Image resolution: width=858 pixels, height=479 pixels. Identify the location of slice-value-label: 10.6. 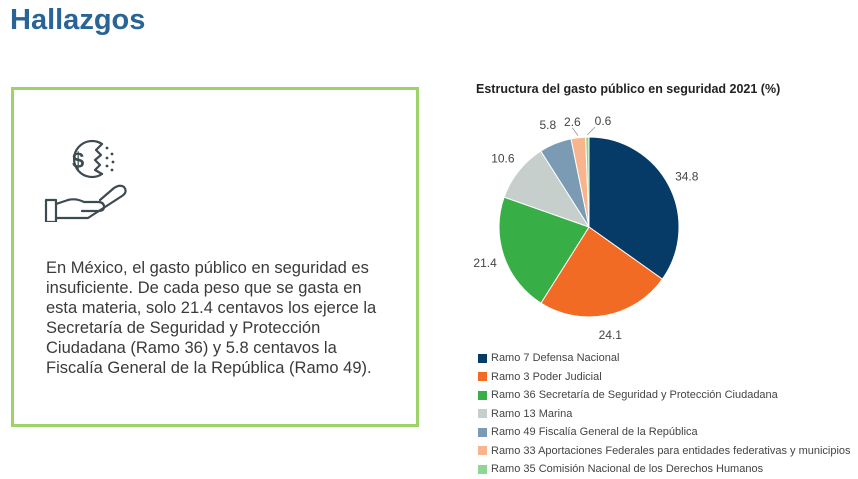
(503, 159).